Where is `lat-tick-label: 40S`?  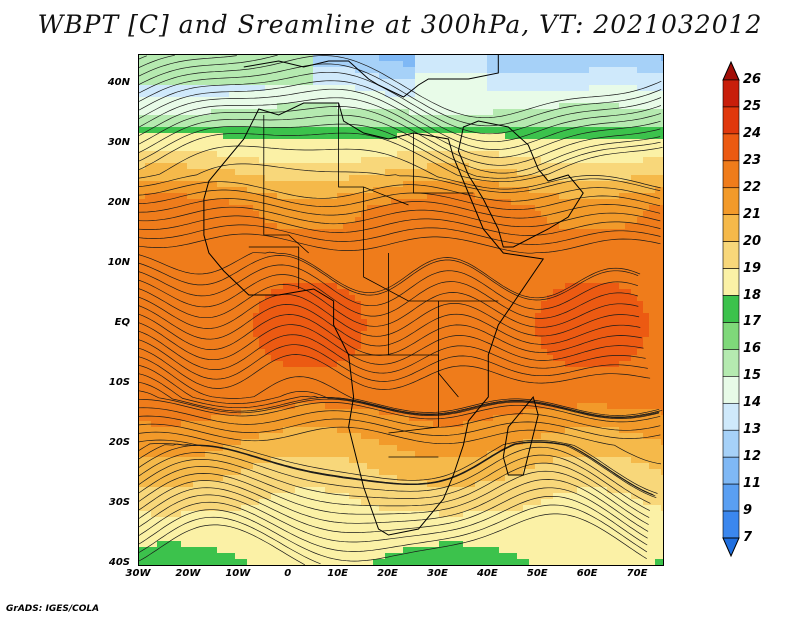
lat-tick-label: 40S is located at coordinates (119, 562).